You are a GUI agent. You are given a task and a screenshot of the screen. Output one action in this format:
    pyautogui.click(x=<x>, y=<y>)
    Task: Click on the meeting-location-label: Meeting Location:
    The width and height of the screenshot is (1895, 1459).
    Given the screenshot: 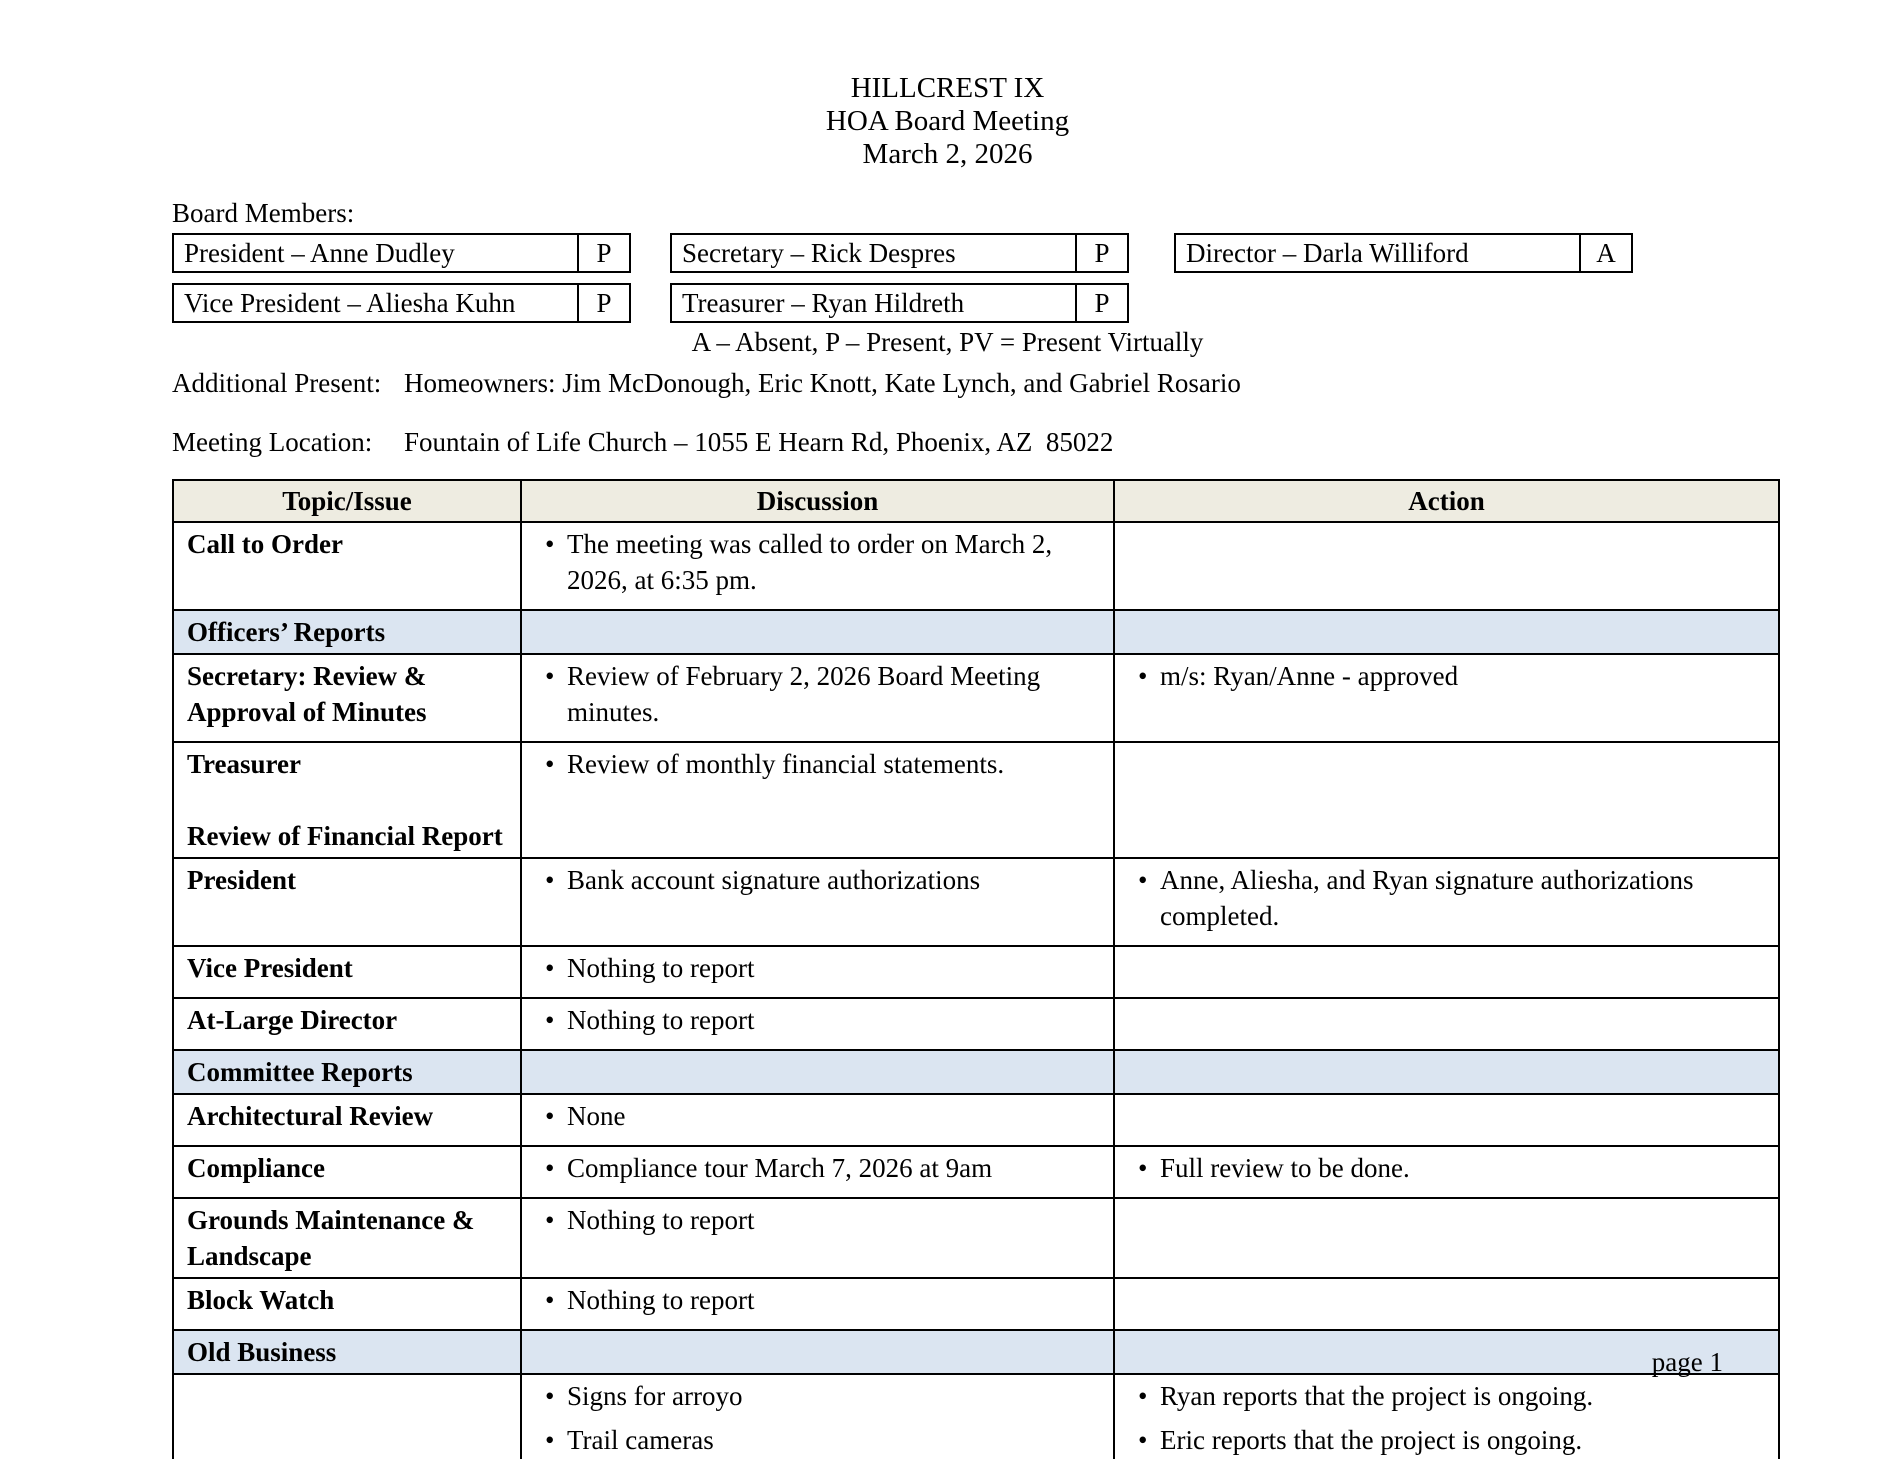 What is the action you would take?
    pyautogui.click(x=272, y=442)
    